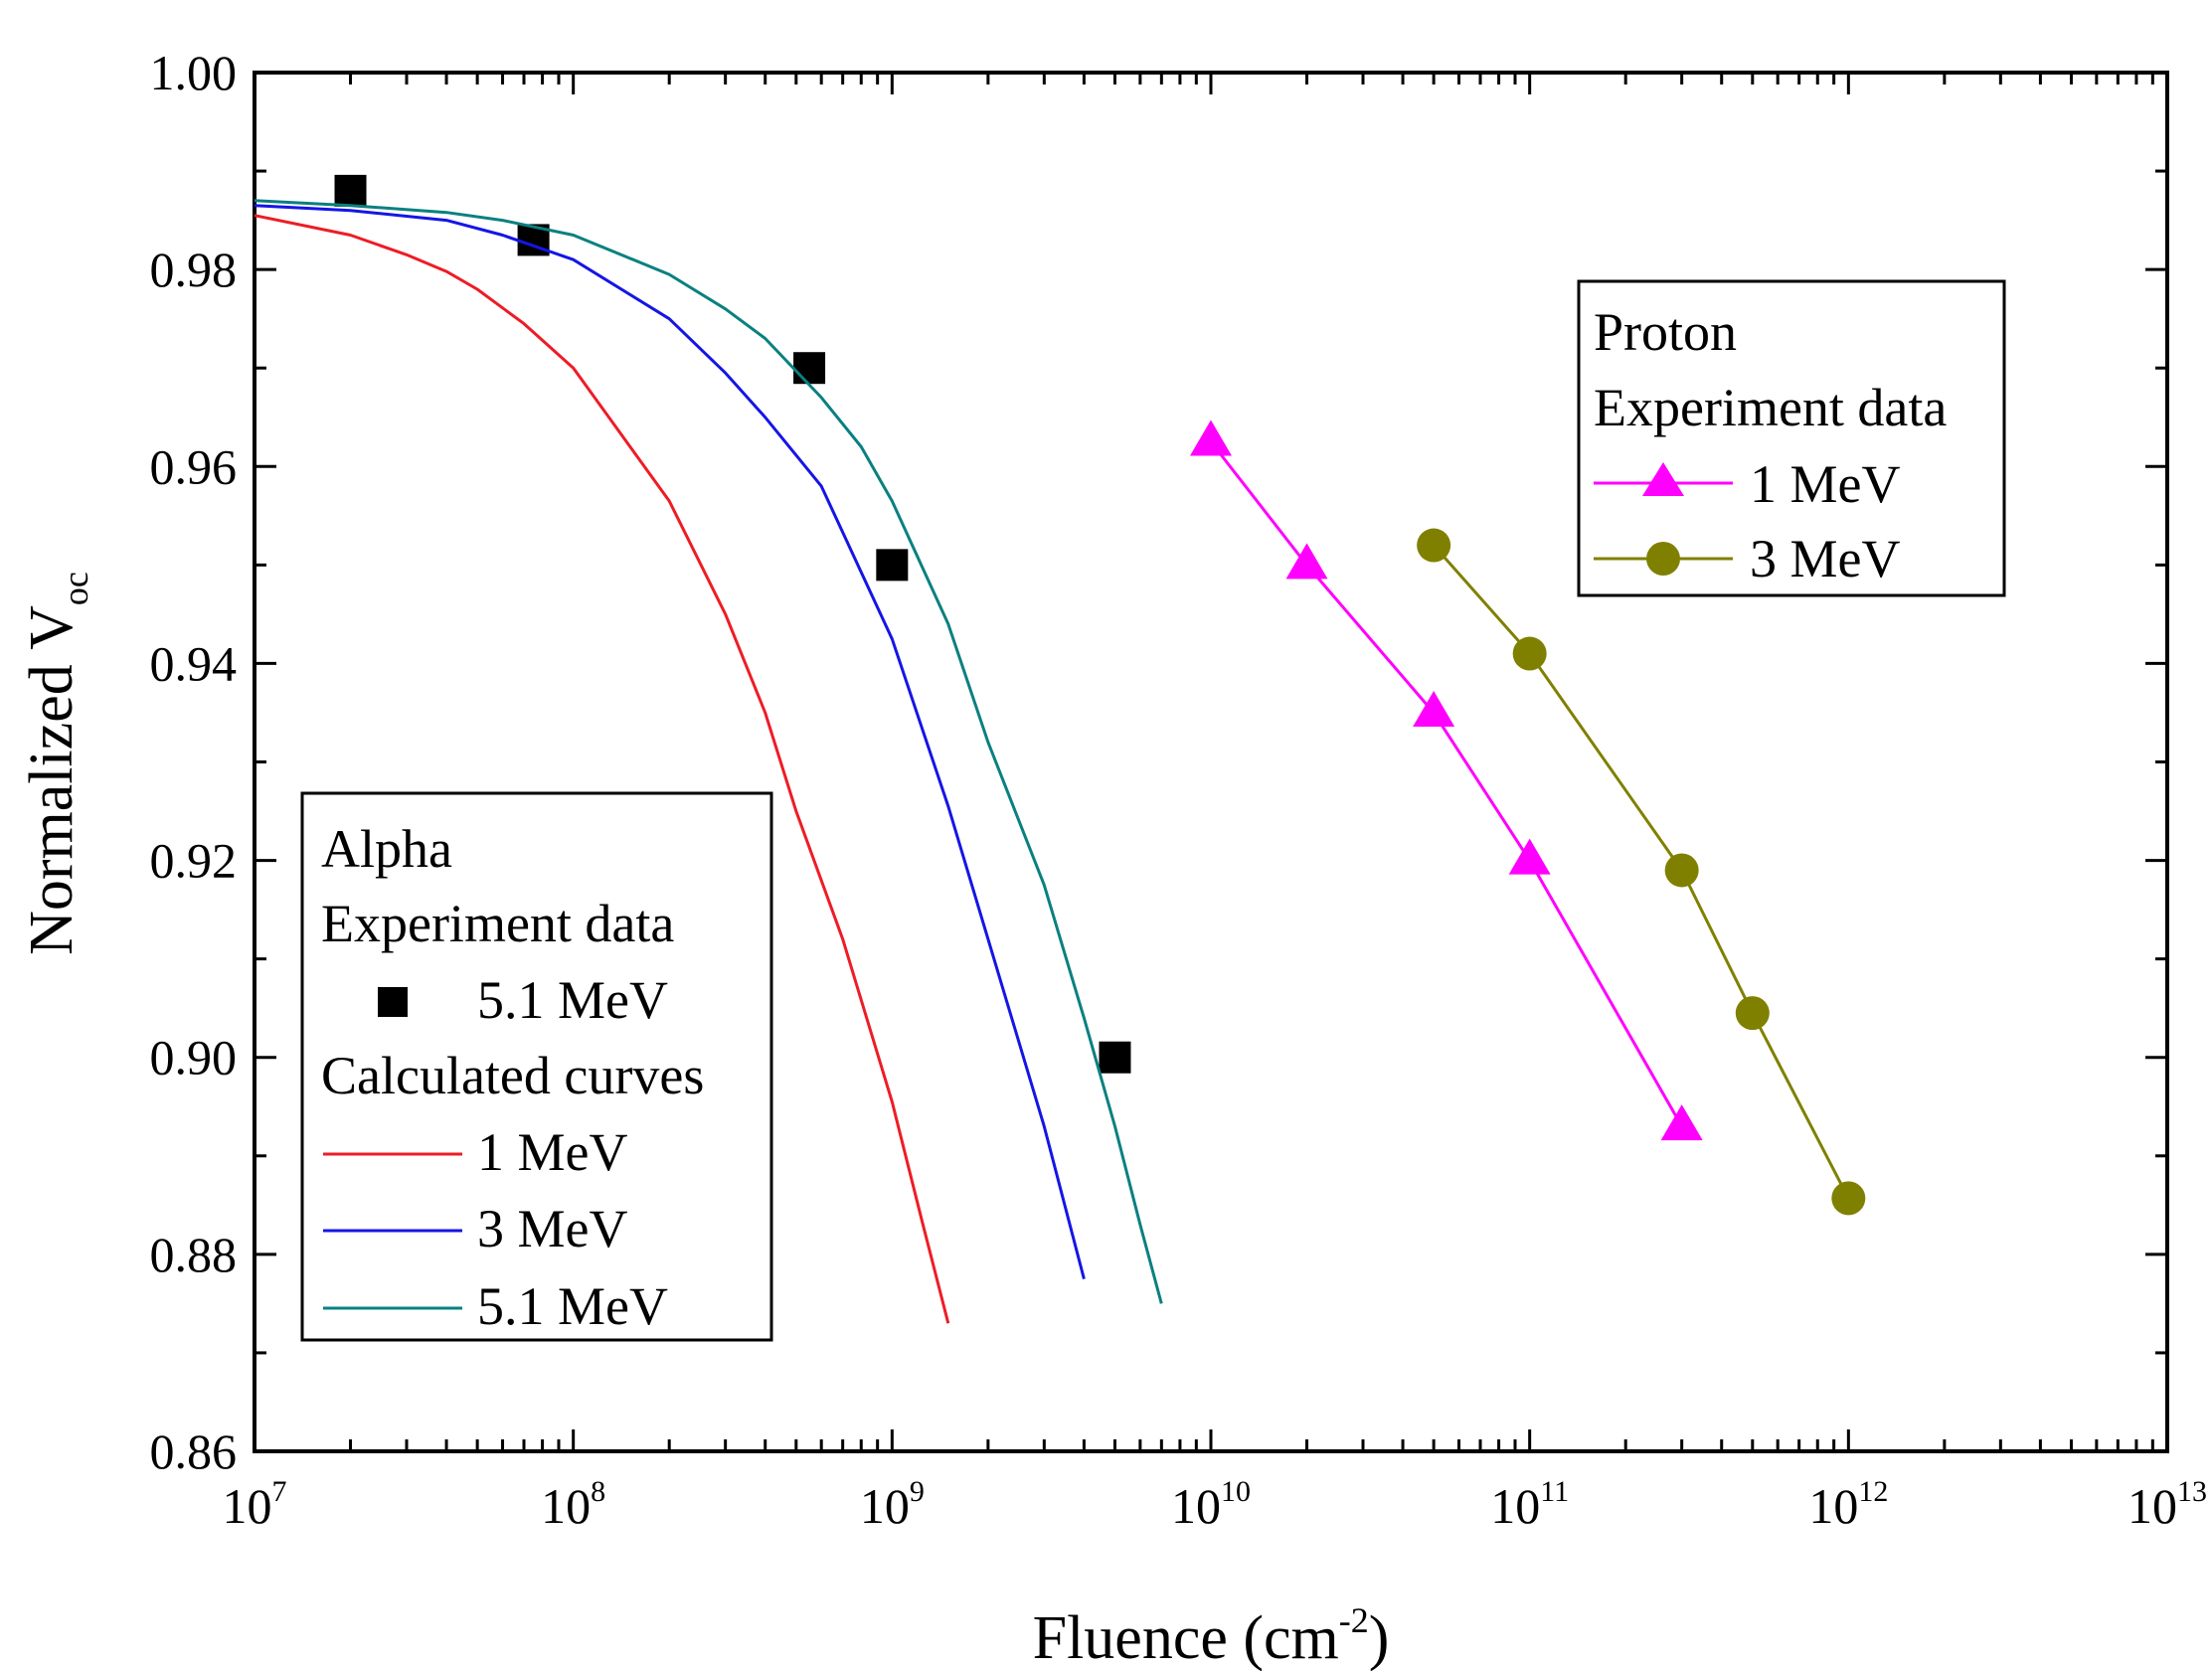 This screenshot has height=1671, width=2212. I want to click on y-tick-label: 0.92, so click(194, 861).